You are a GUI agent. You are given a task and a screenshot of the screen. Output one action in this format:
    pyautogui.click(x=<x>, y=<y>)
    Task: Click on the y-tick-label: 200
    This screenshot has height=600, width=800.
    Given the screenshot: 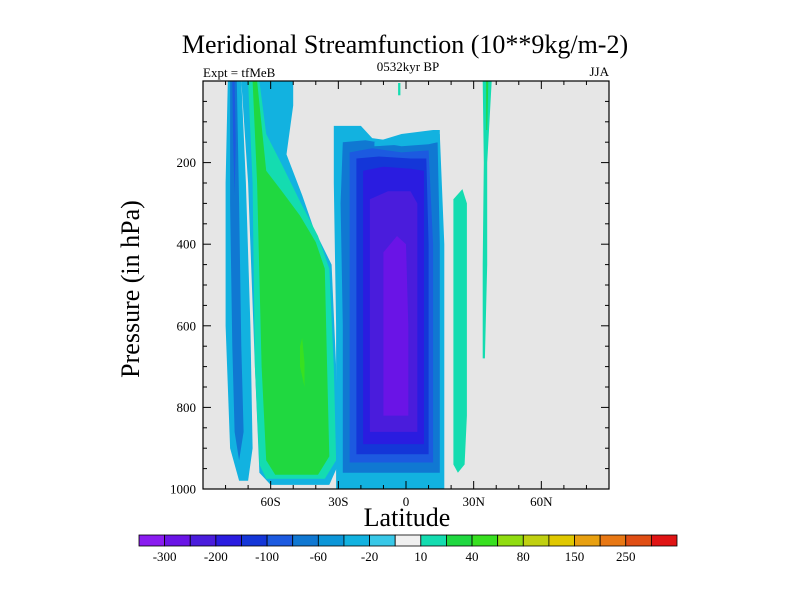 What is the action you would take?
    pyautogui.click(x=187, y=162)
    